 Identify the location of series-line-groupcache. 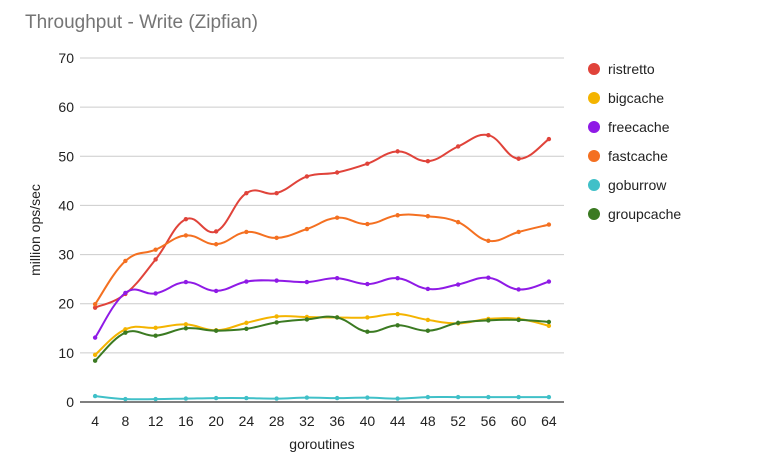
(321, 338).